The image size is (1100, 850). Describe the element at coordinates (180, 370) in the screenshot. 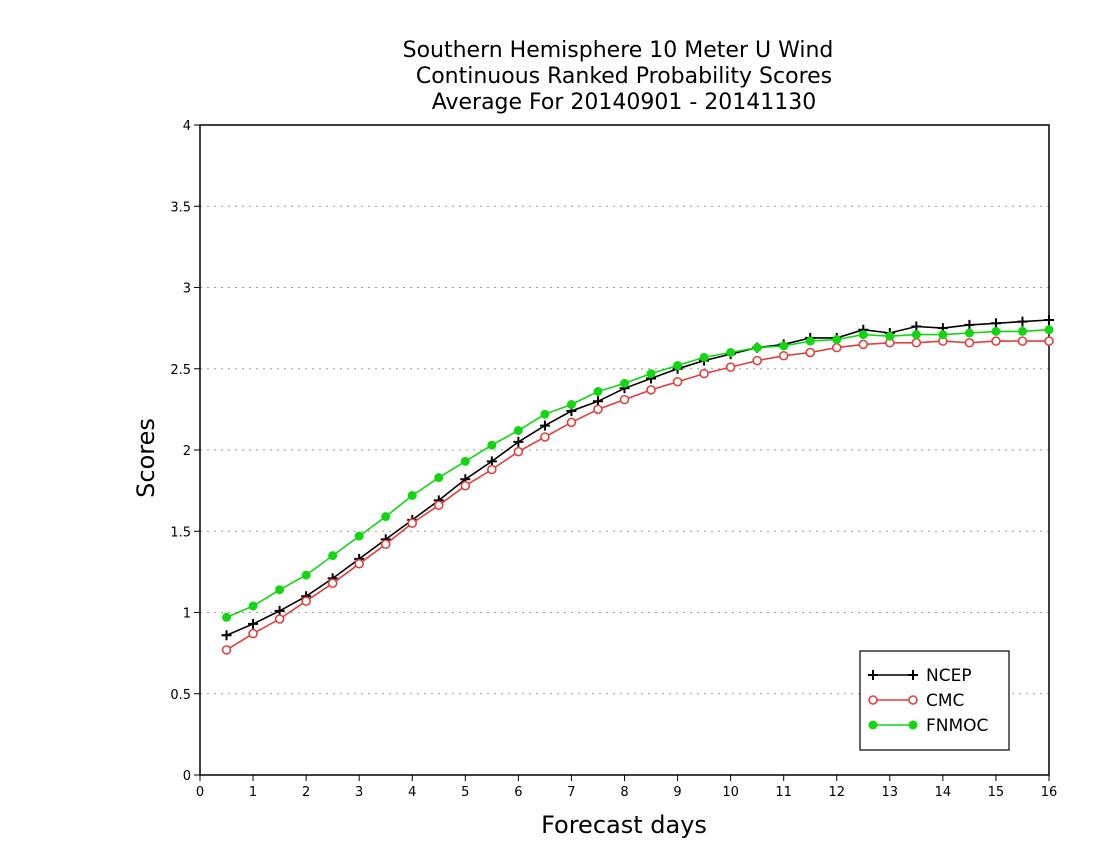

I see `y-tick-label: 2.5` at that location.